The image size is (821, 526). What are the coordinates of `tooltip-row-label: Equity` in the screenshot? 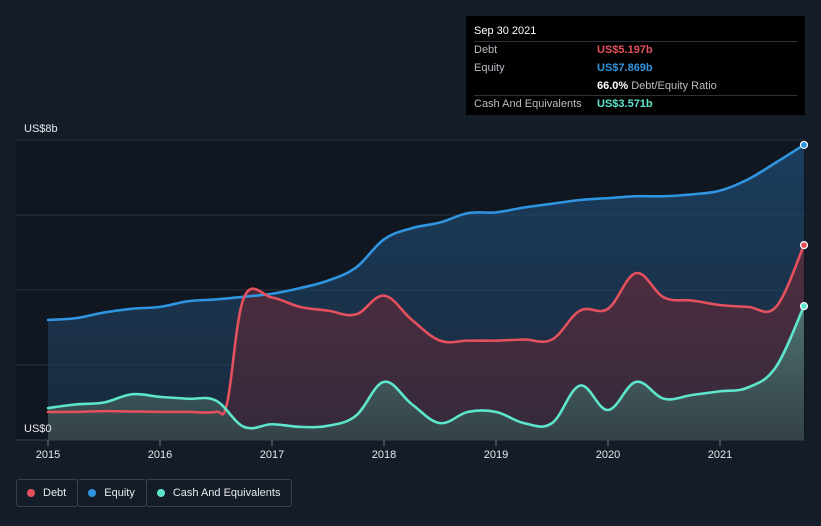 It's located at (489, 68).